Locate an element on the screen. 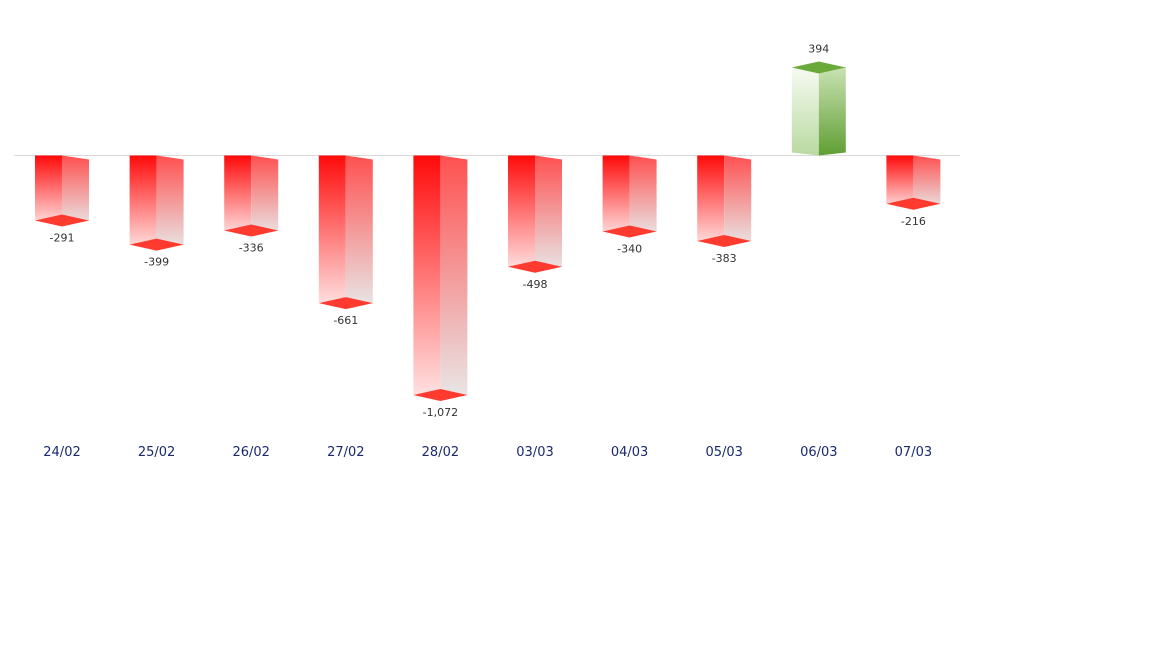  bar-06/03 is located at coordinates (818, 108).